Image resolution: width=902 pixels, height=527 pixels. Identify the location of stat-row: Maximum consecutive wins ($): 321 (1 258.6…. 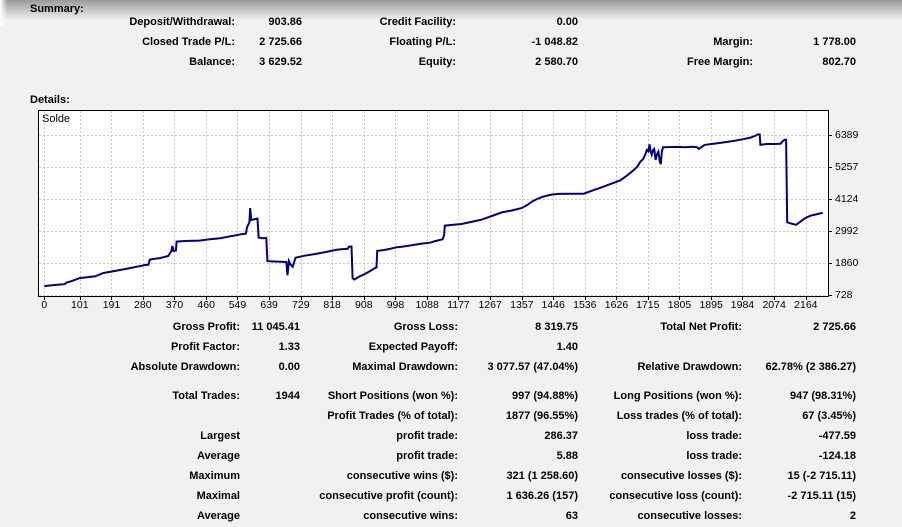
(451, 478).